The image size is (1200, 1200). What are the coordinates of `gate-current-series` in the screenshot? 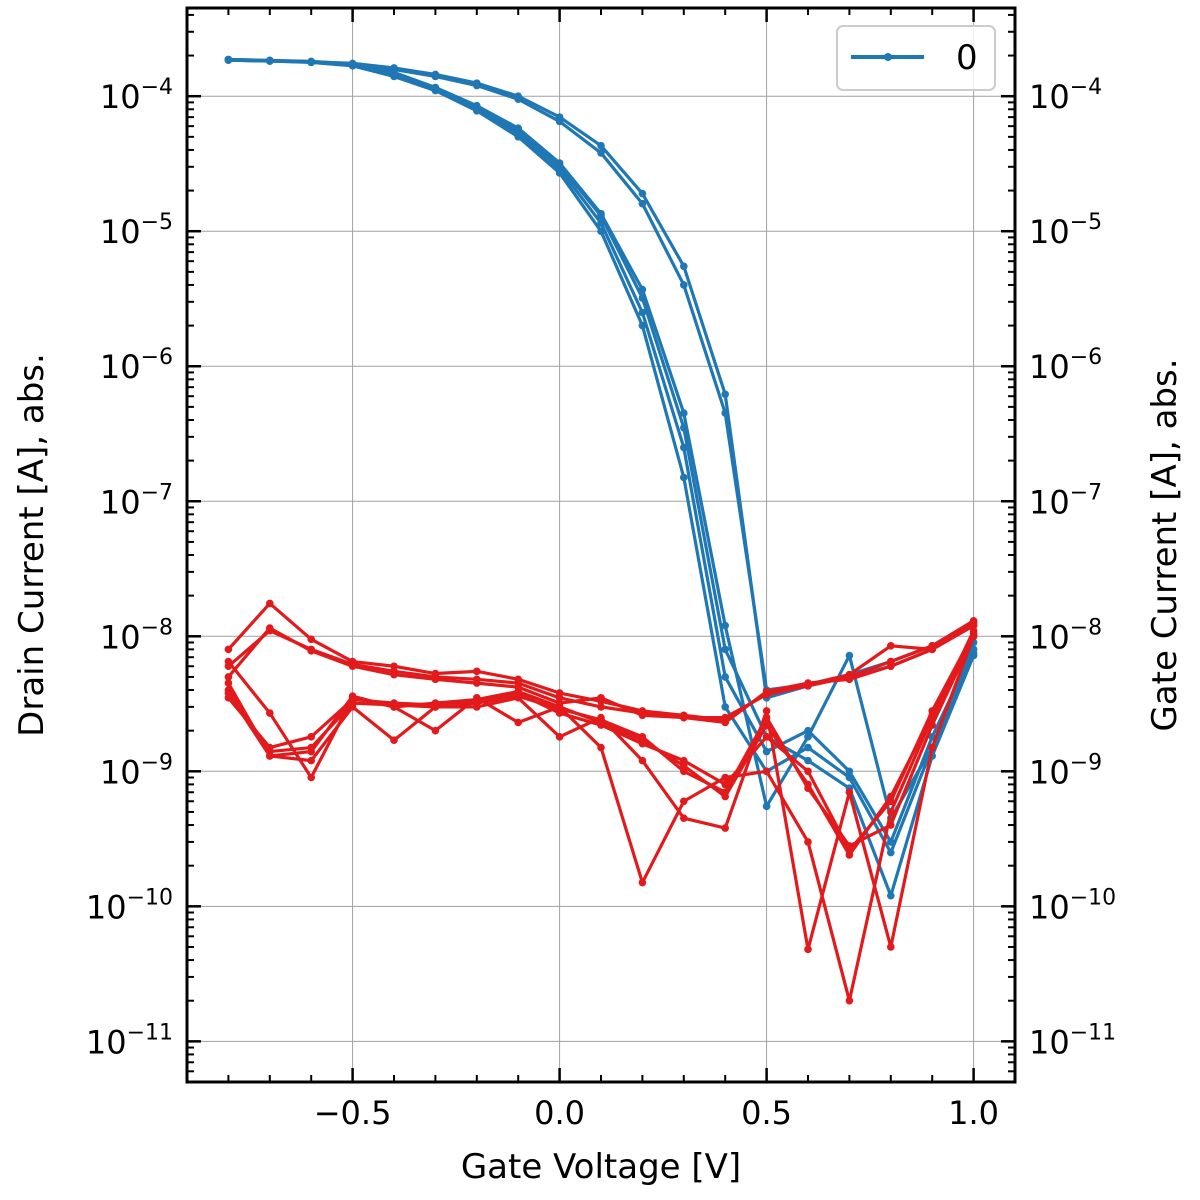 It's located at (601, 745).